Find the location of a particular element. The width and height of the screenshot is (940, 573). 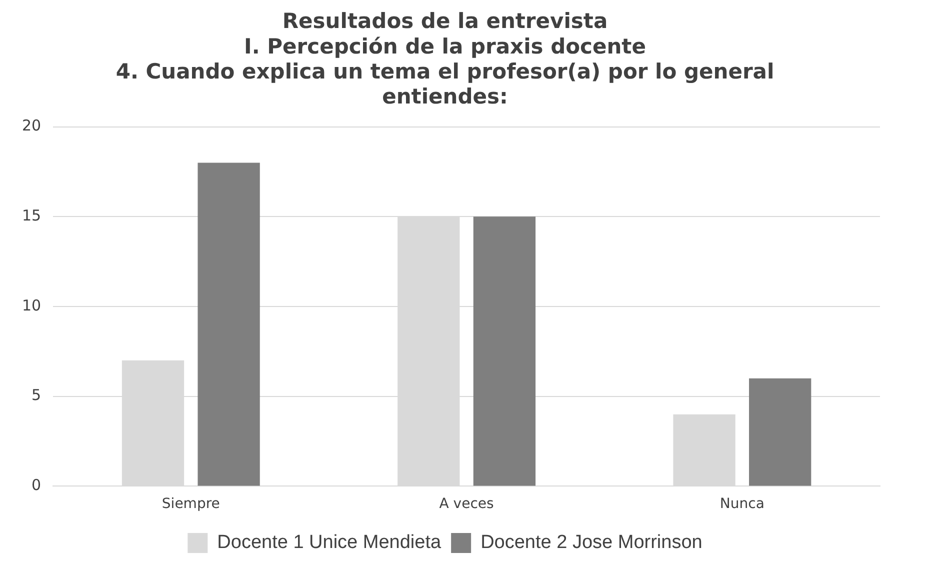

y-tick-label: 5 is located at coordinates (37, 395).